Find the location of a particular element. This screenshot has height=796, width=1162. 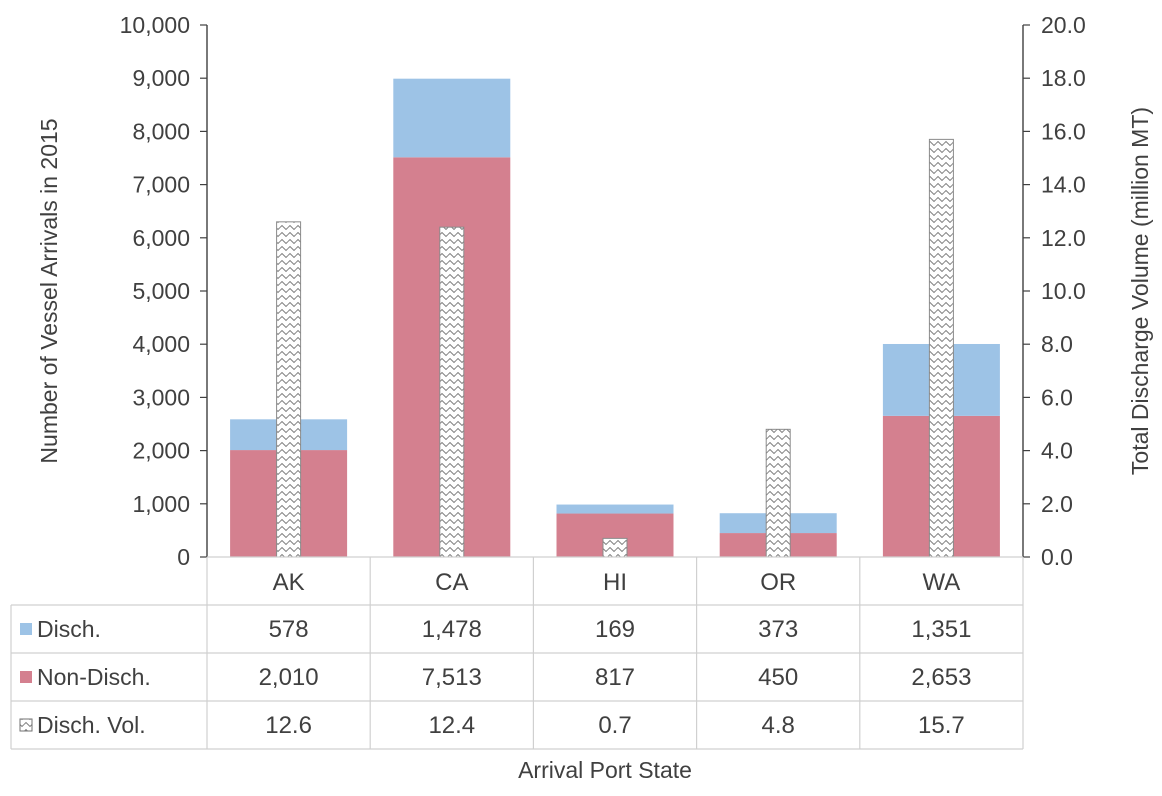

x-tick-label: HI is located at coordinates (615, 582).